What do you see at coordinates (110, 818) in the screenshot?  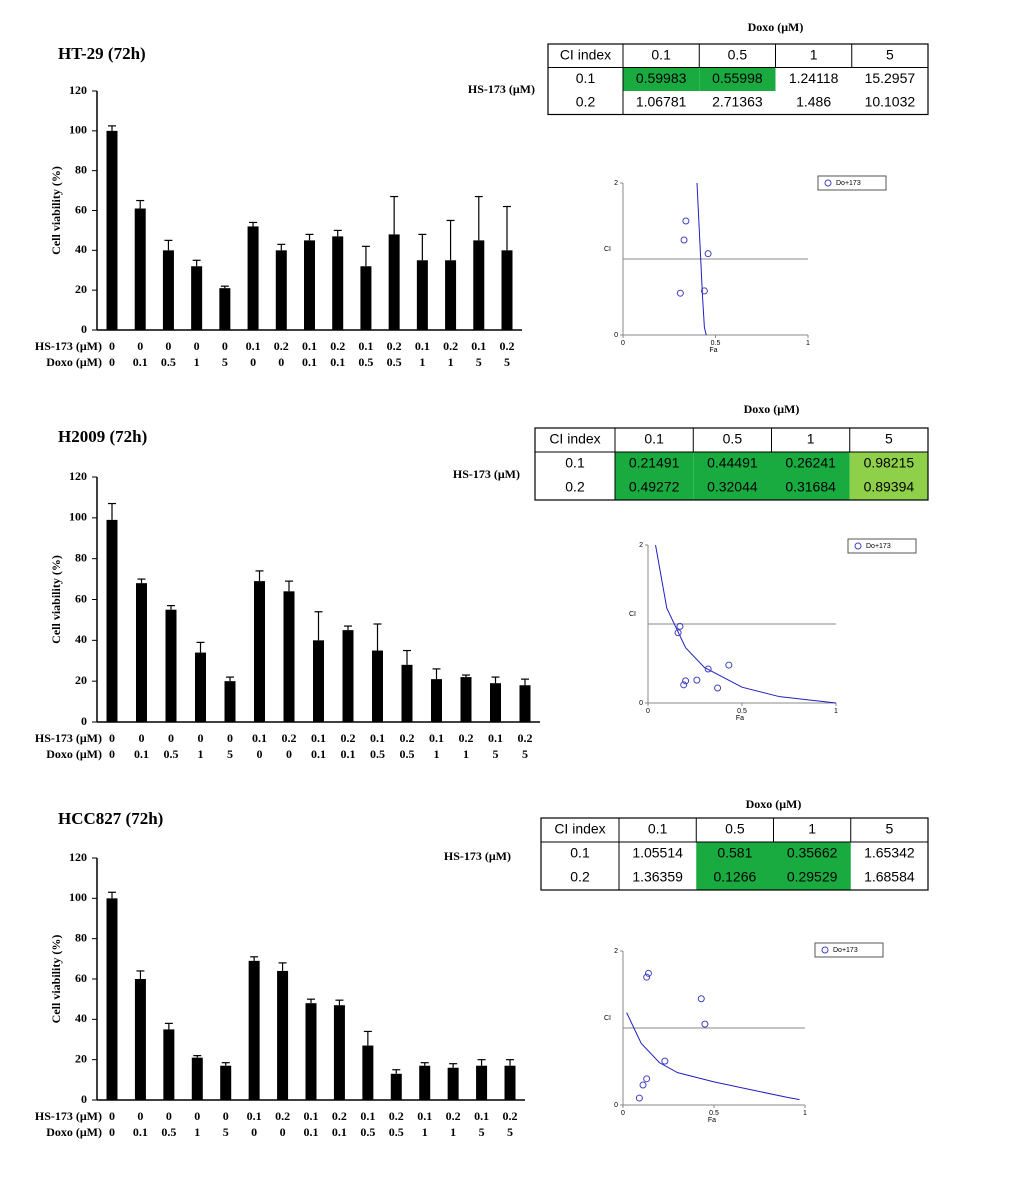 I see `chart-title: HCC827 (72h)` at bounding box center [110, 818].